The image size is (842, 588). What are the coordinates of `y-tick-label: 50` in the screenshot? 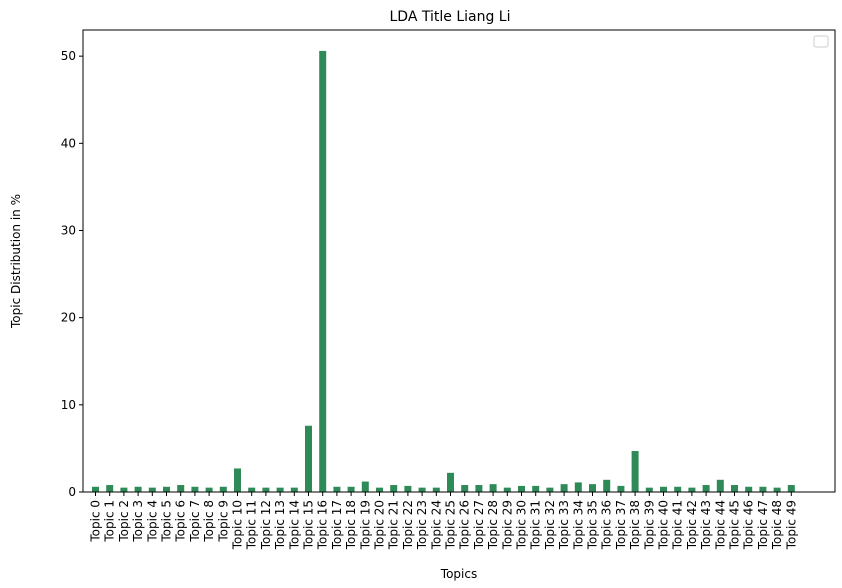 It's located at (68, 56).